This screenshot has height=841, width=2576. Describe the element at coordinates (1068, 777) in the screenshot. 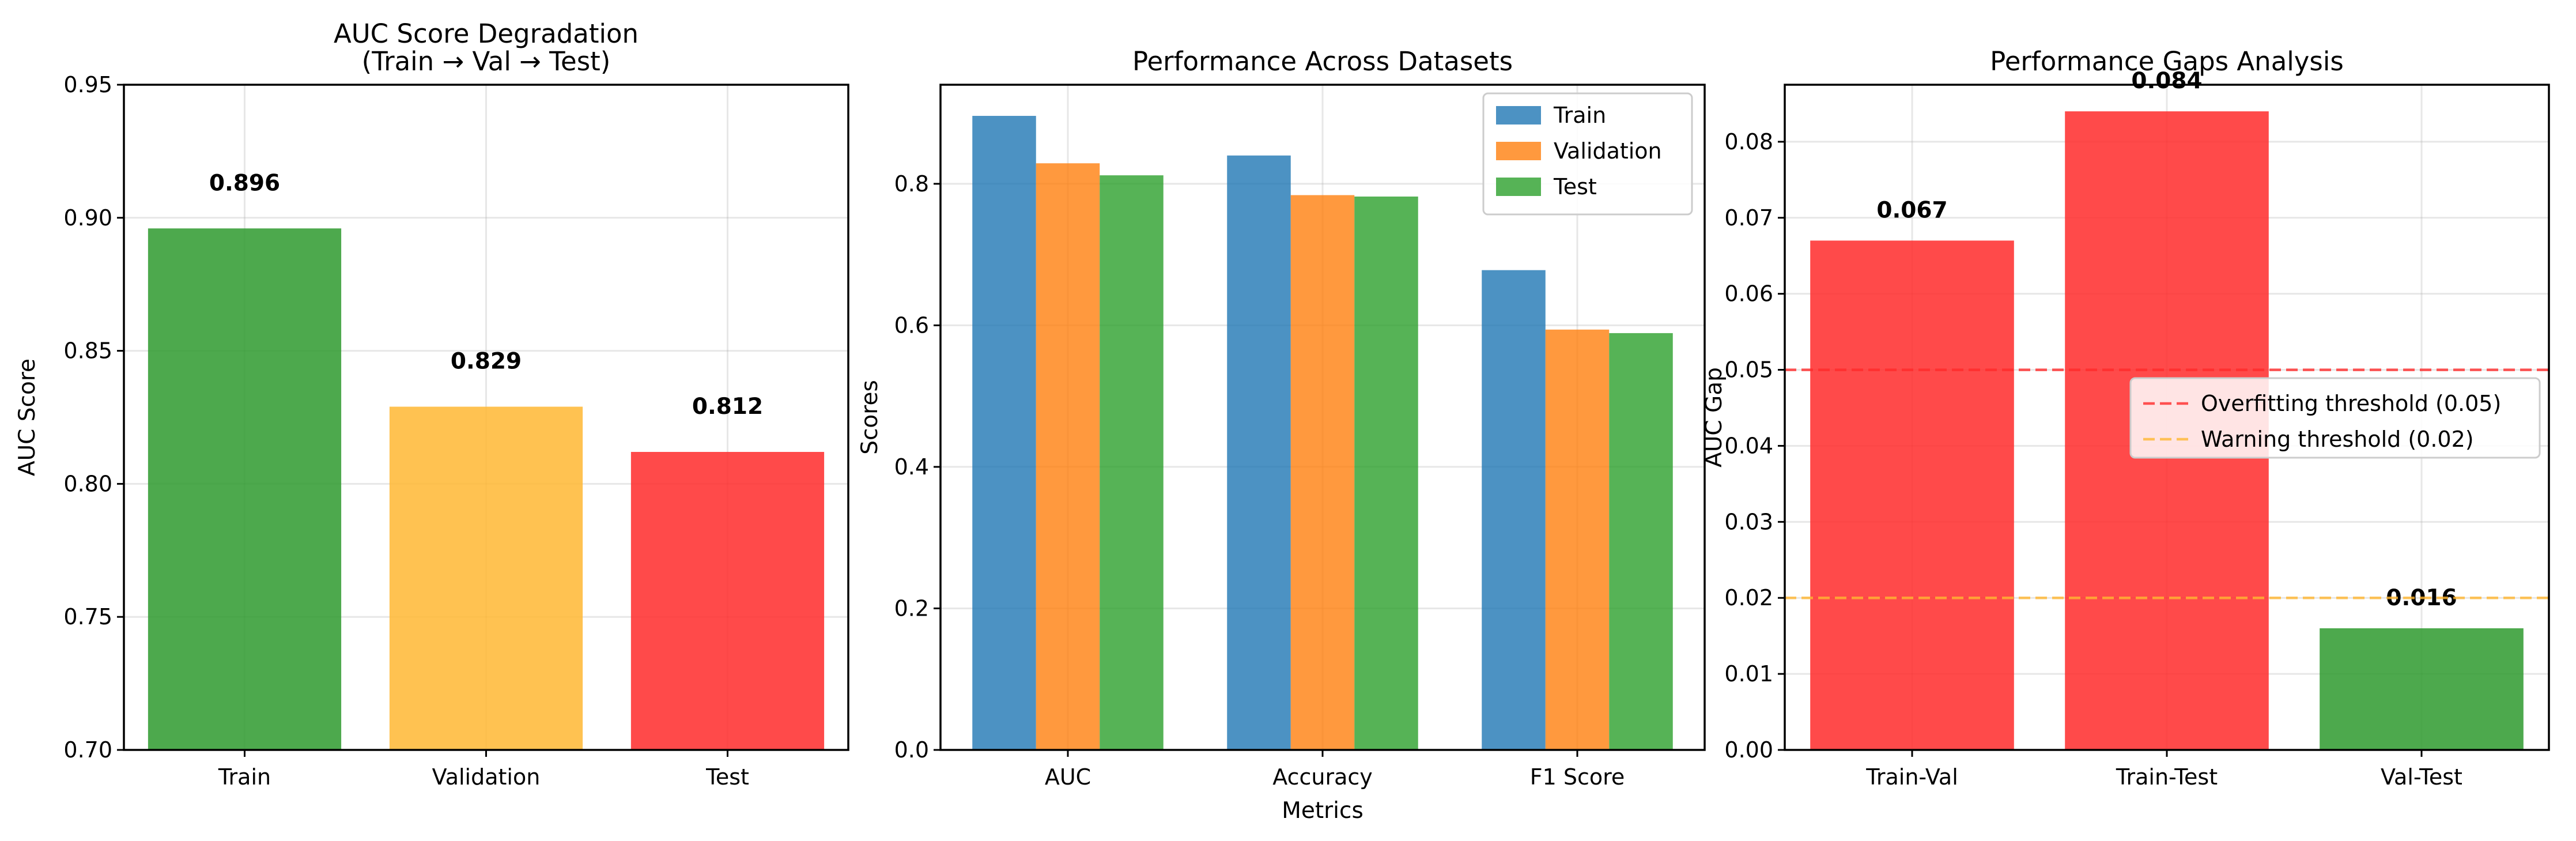

I see `x-tick-label: AUC` at that location.